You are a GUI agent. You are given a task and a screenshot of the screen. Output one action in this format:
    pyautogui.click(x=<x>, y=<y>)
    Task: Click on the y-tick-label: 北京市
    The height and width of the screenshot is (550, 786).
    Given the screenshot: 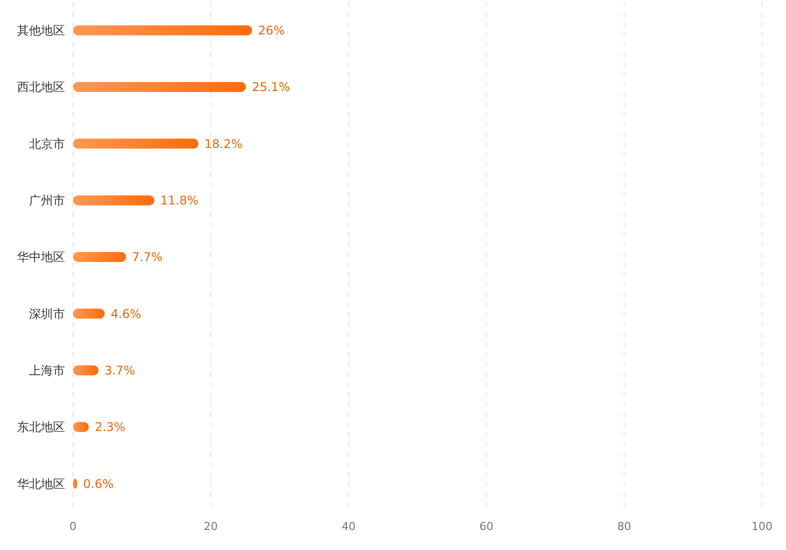 What is the action you would take?
    pyautogui.click(x=47, y=143)
    